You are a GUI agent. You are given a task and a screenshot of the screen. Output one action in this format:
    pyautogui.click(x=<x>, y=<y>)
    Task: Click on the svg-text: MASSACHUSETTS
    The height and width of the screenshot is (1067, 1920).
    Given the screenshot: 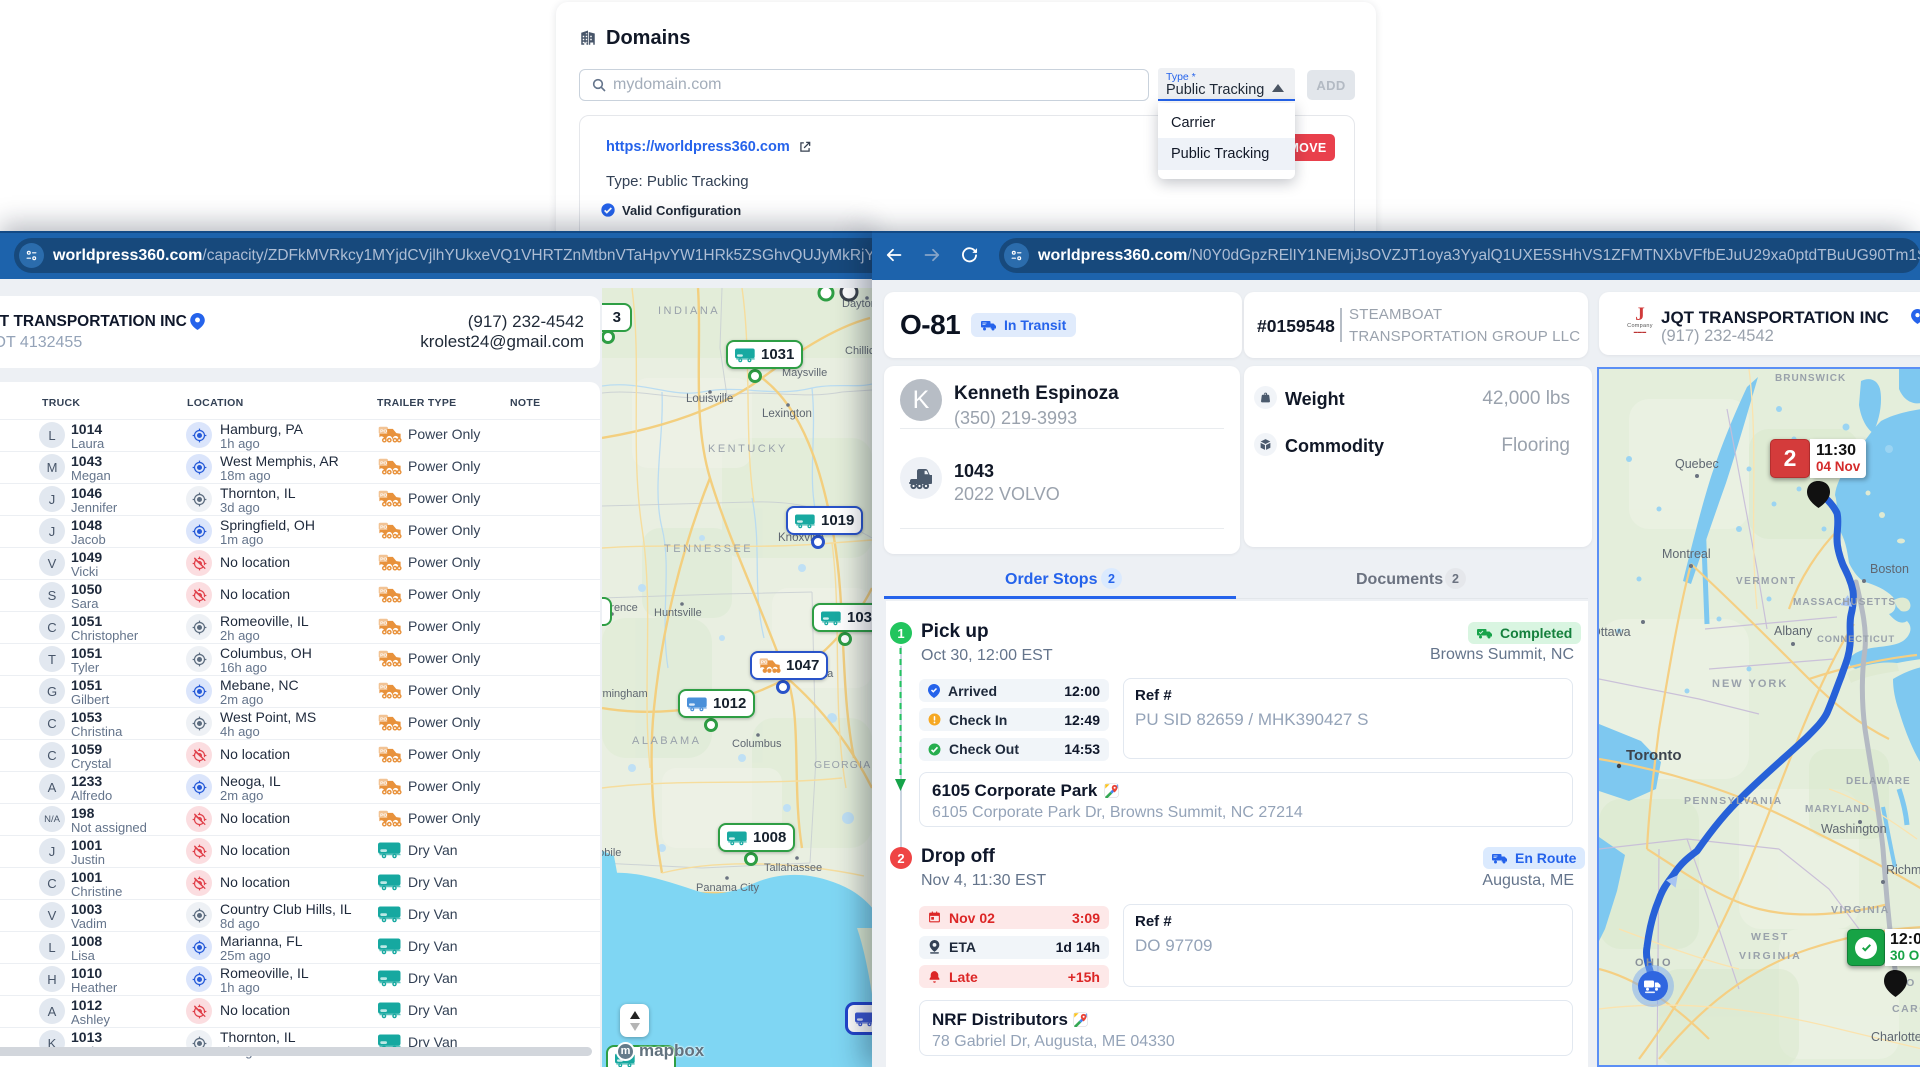 What is the action you would take?
    pyautogui.click(x=1844, y=602)
    